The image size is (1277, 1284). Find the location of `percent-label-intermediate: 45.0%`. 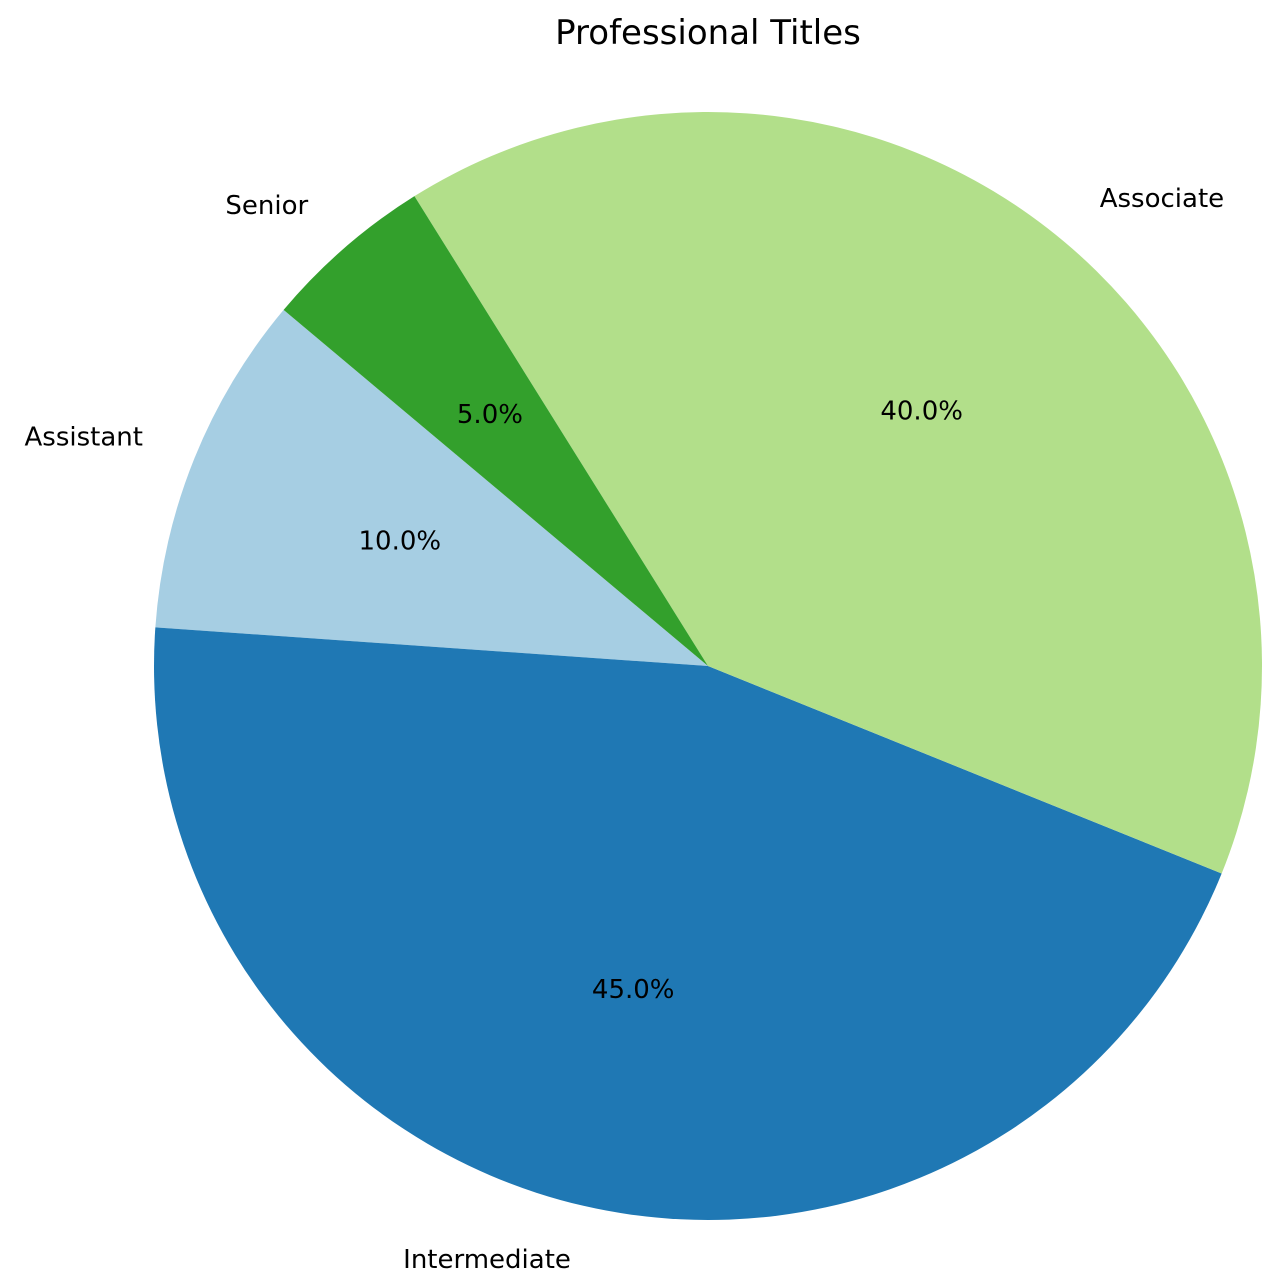

percent-label-intermediate: 45.0% is located at coordinates (633, 990).